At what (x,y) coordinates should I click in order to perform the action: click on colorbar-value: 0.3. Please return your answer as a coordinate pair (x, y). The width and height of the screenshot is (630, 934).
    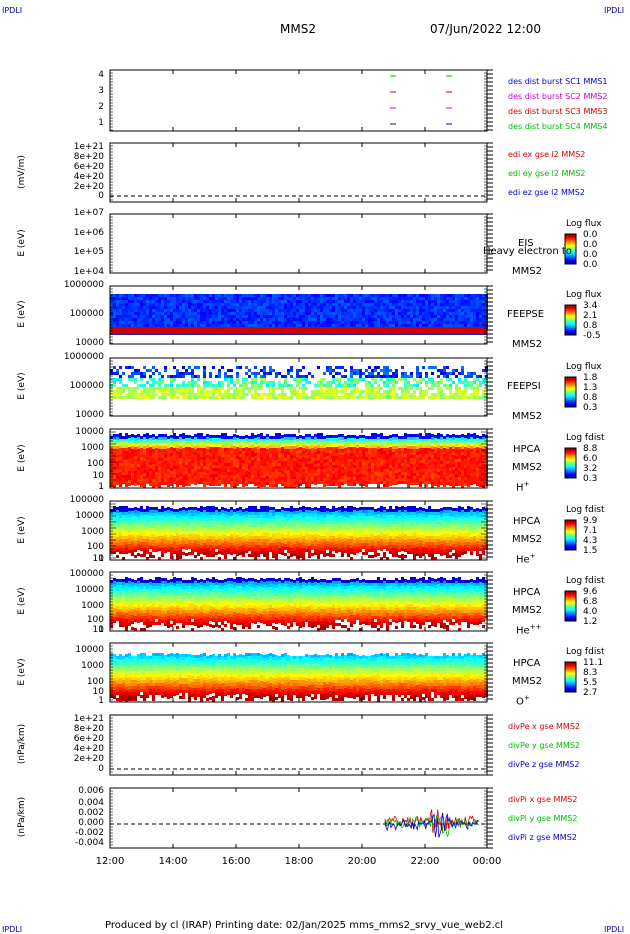
    Looking at the image, I should click on (590, 479).